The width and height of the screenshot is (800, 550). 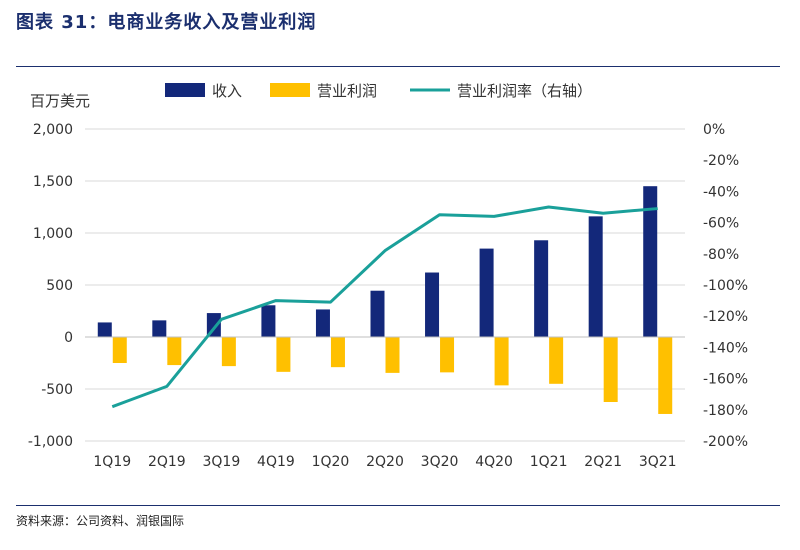 What do you see at coordinates (714, 130) in the screenshot?
I see `y2-tick-label: 0%` at bounding box center [714, 130].